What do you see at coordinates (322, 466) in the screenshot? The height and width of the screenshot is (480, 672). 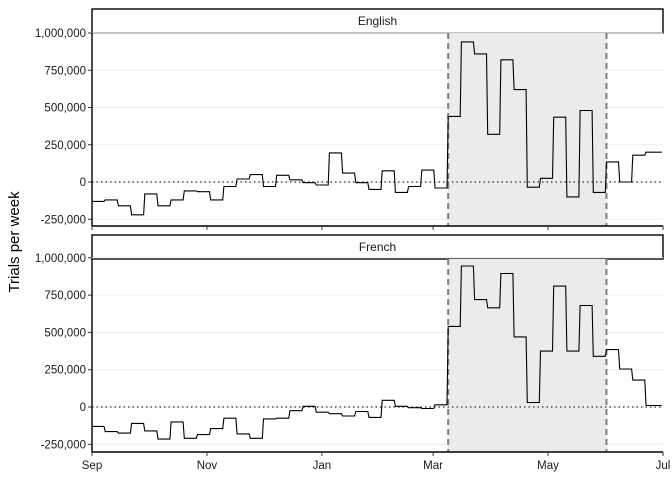 I see `x-tick-label: Jan` at bounding box center [322, 466].